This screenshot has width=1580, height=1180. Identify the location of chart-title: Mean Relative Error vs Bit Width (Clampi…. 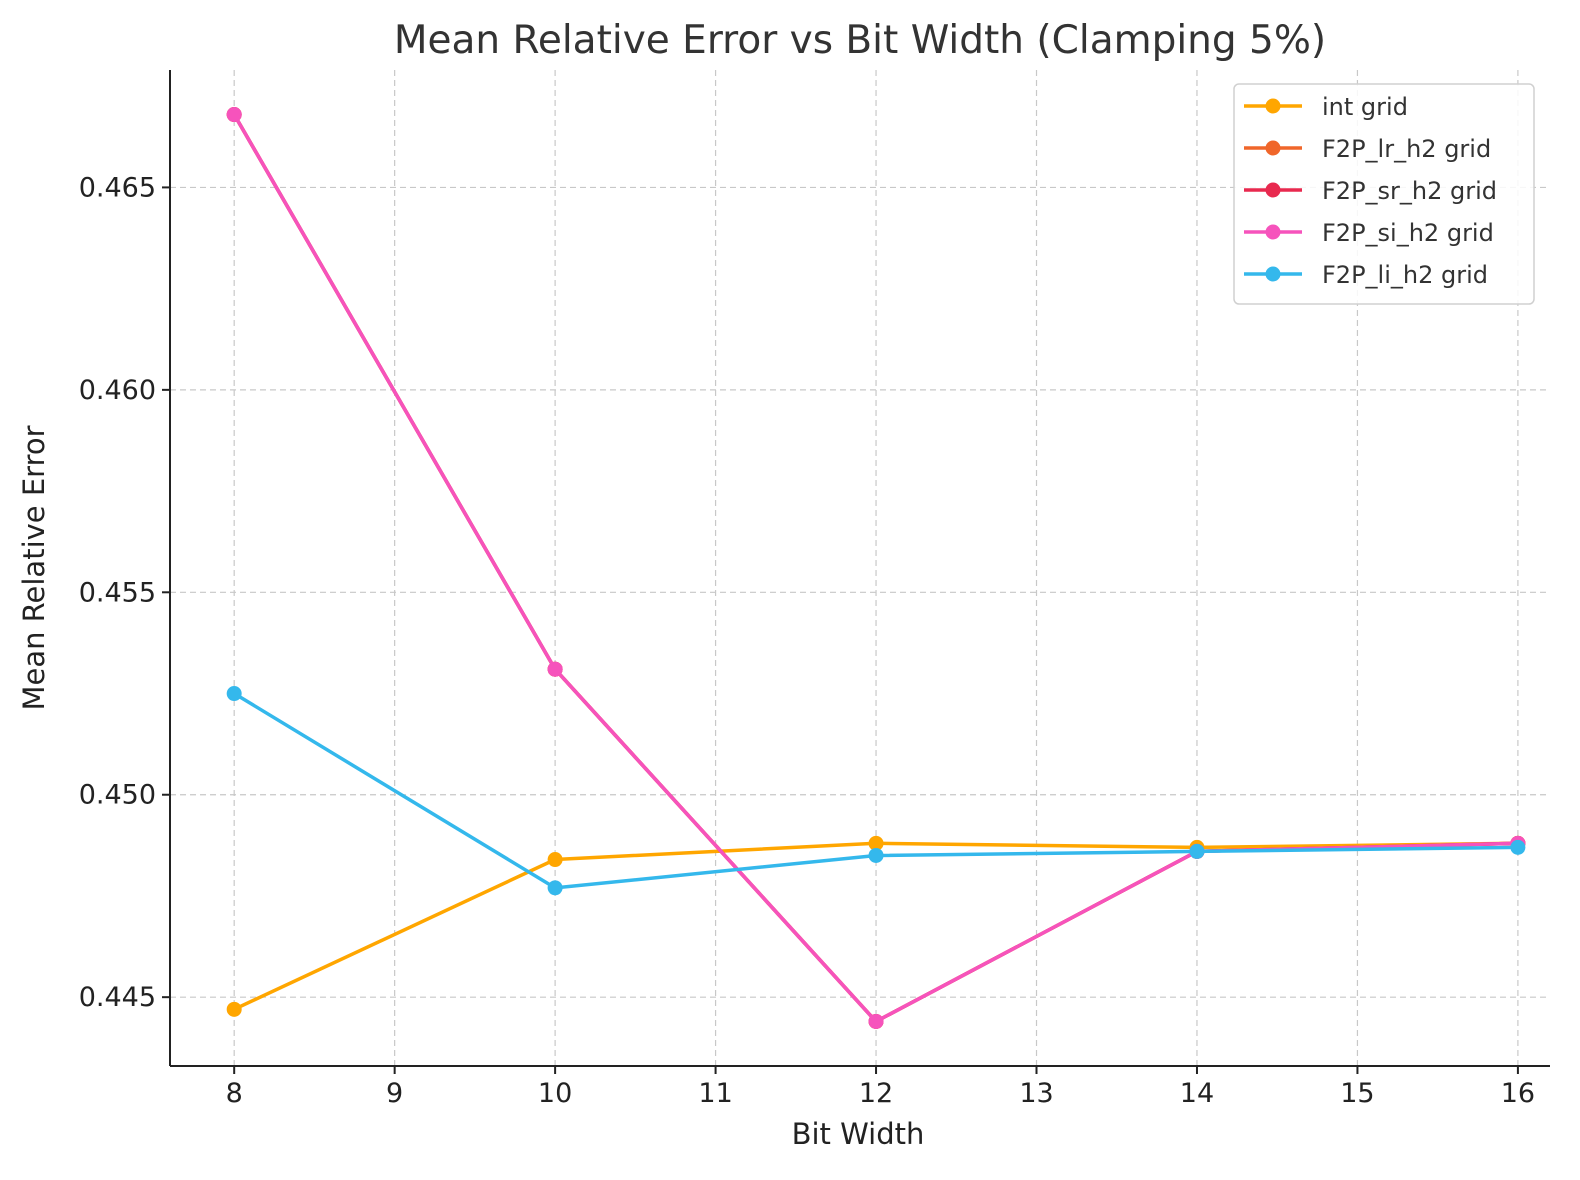
(860, 40).